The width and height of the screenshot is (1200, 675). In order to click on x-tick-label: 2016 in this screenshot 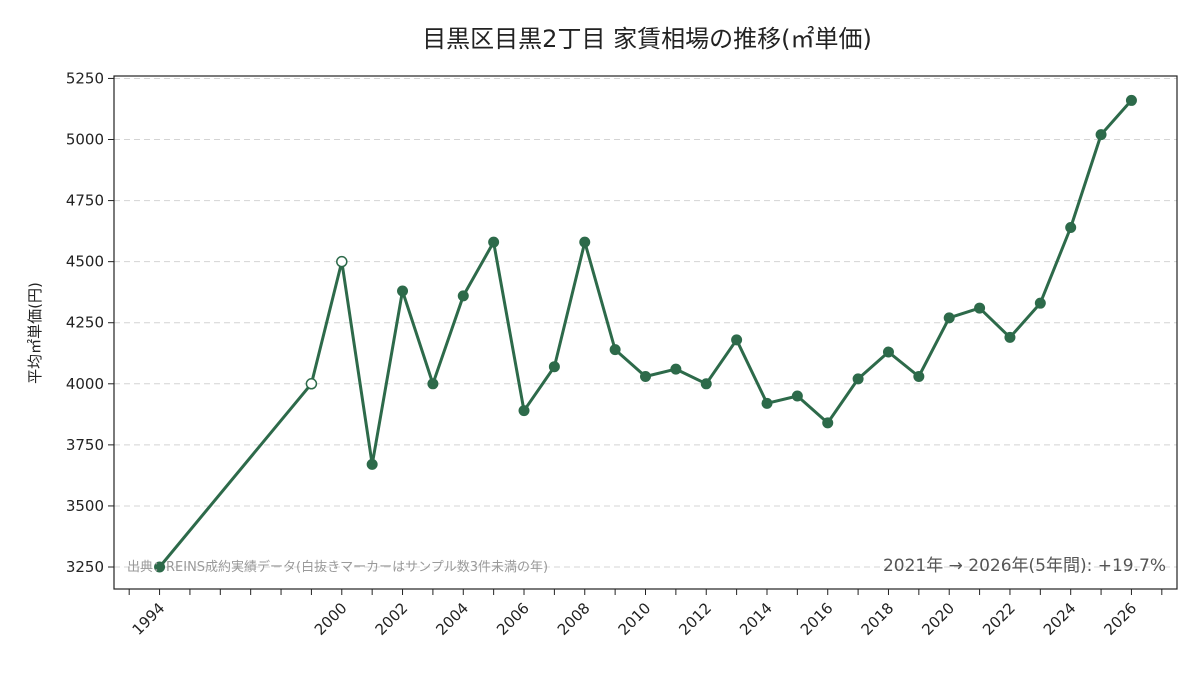, I will do `click(817, 619)`.